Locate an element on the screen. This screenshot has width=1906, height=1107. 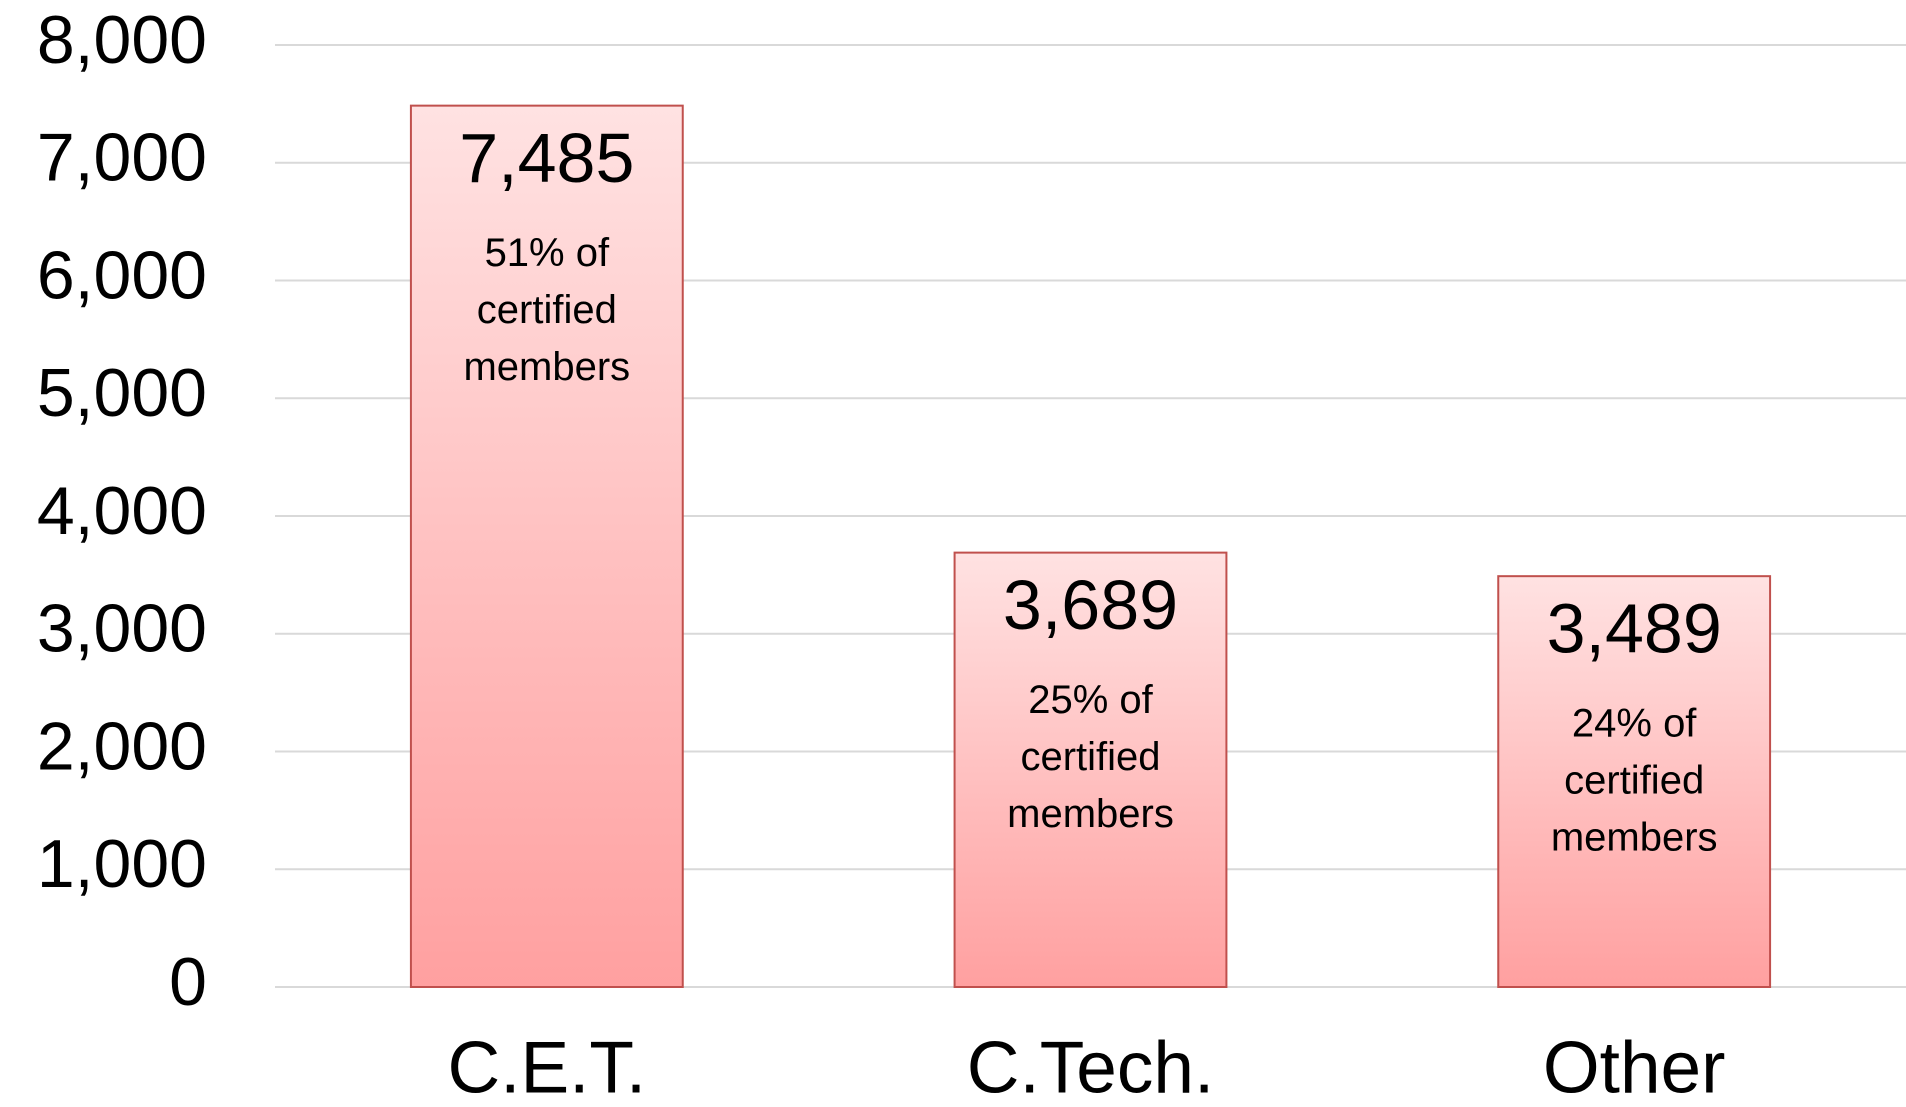
y-tick-label: 6,000 is located at coordinates (122, 275).